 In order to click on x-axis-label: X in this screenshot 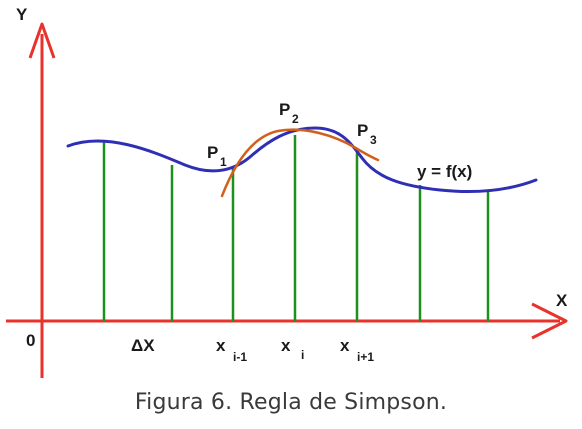, I will do `click(562, 300)`.